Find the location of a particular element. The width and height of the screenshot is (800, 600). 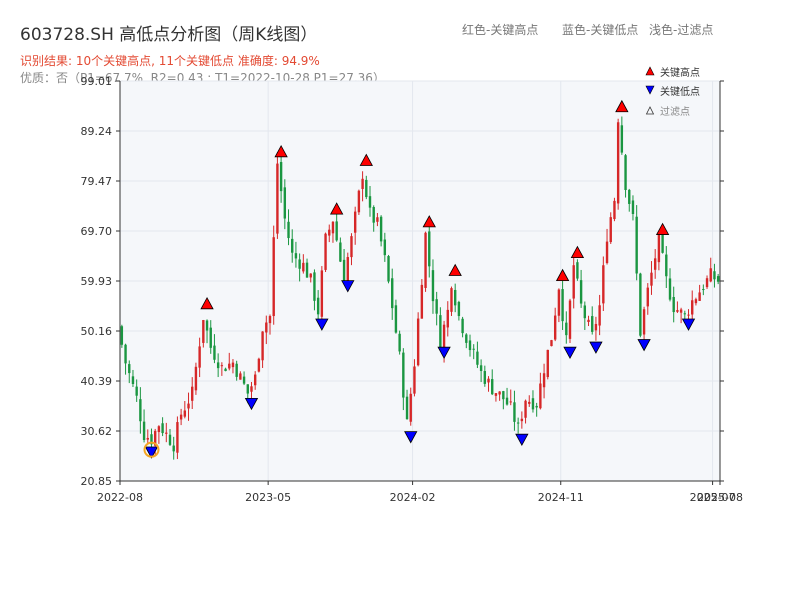

x-tick-label: 2022-08 is located at coordinates (120, 497).